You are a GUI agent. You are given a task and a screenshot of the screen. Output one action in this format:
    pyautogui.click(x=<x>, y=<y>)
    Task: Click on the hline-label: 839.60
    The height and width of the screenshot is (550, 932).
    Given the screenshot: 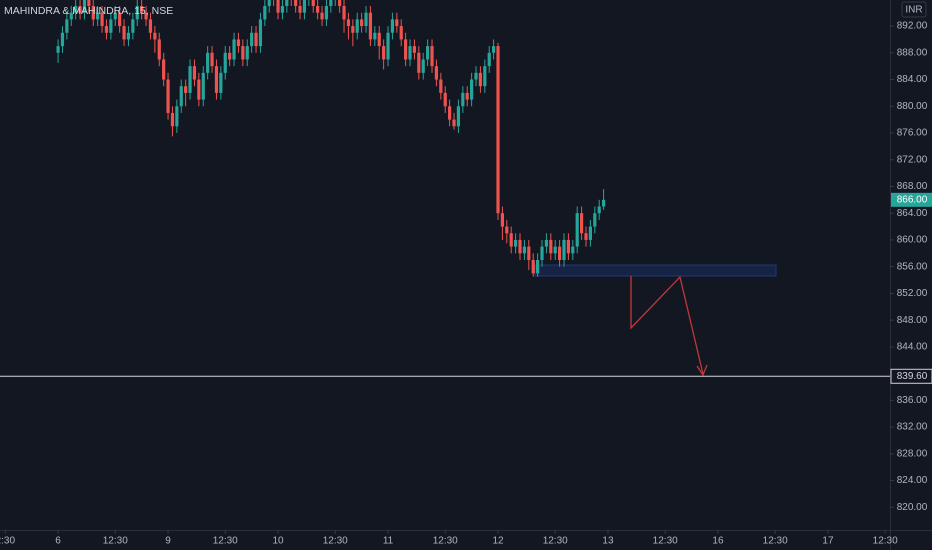 What is the action you would take?
    pyautogui.click(x=912, y=376)
    